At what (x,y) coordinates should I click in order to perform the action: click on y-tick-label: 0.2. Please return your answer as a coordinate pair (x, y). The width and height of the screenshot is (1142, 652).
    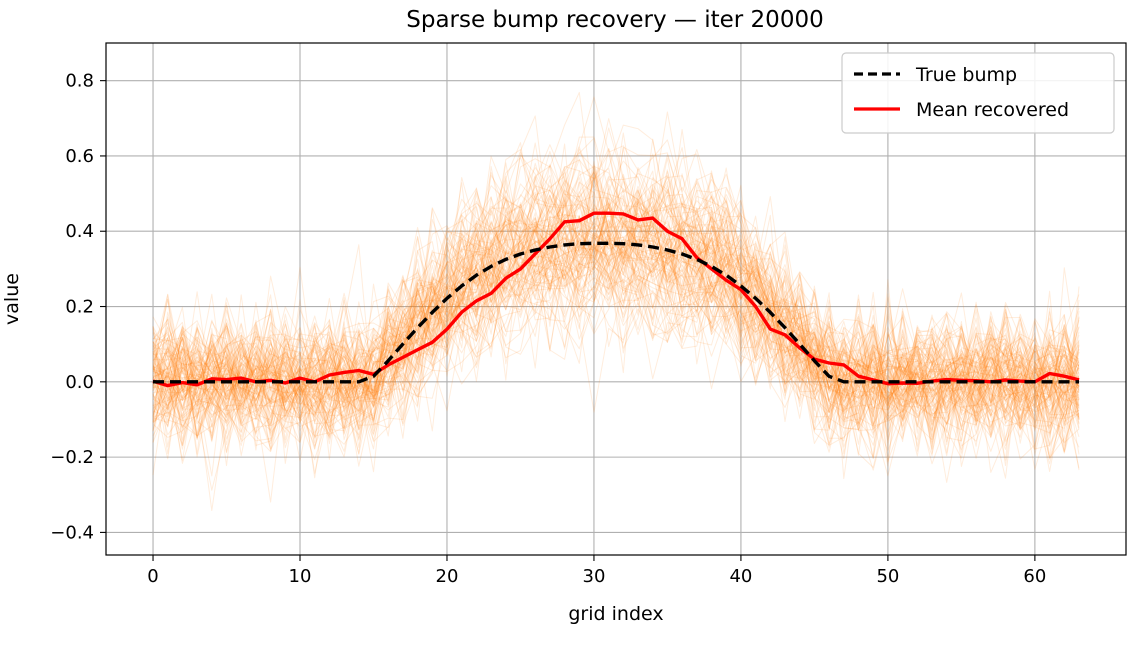
    Looking at the image, I should click on (79, 307).